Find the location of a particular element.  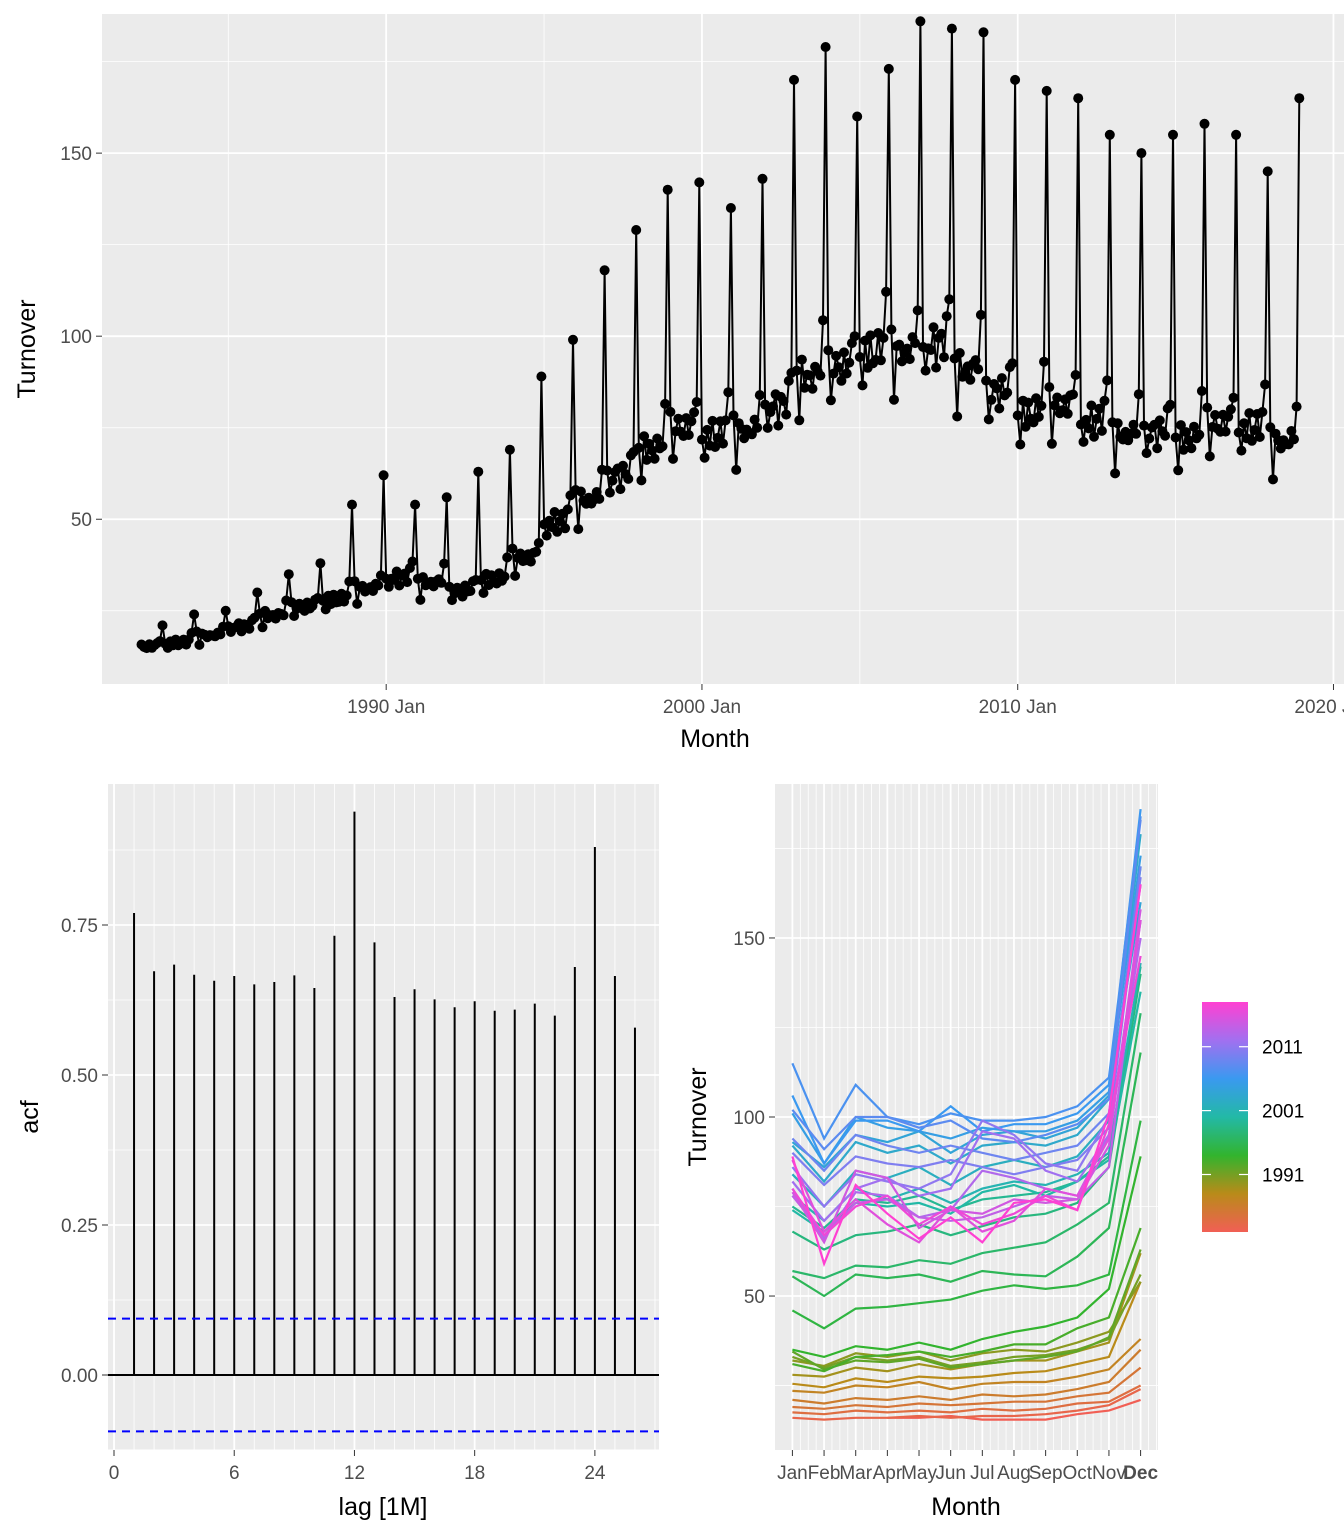

y-tick-label: 0.00 is located at coordinates (79, 1376).